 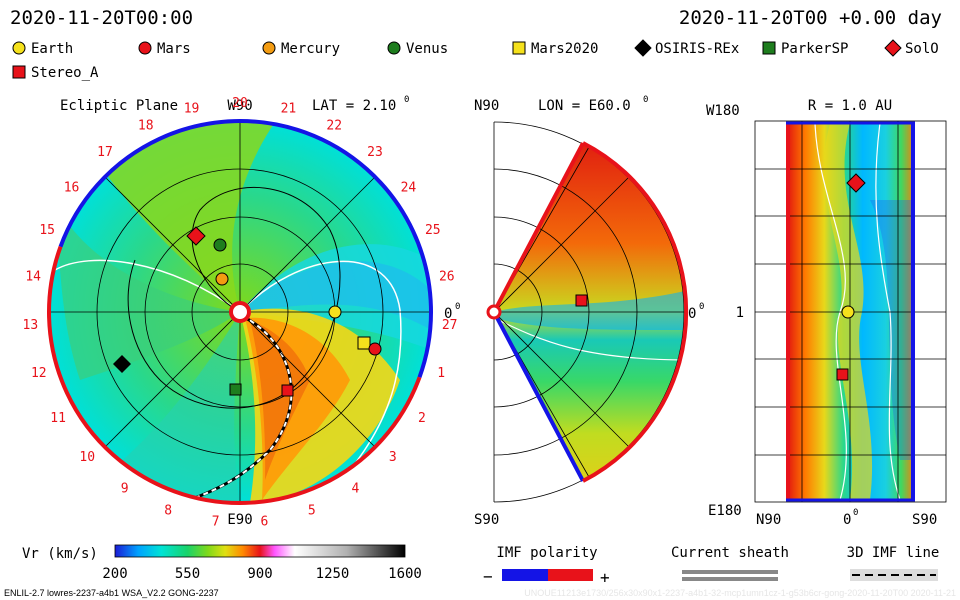 What do you see at coordinates (893, 48) in the screenshot?
I see `legend-marker-solo` at bounding box center [893, 48].